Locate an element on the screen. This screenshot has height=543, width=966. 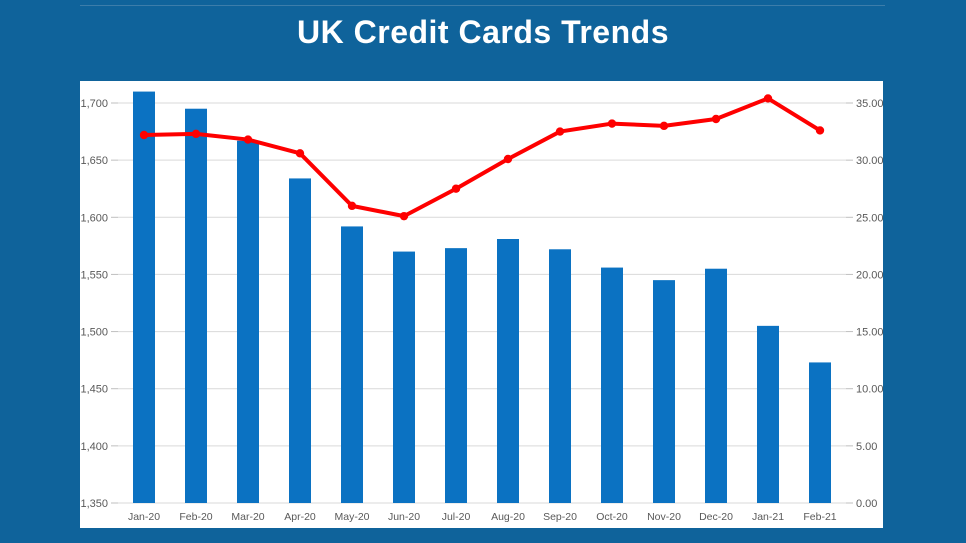
page-title: UK Credit Cards Trends is located at coordinates (483, 32).